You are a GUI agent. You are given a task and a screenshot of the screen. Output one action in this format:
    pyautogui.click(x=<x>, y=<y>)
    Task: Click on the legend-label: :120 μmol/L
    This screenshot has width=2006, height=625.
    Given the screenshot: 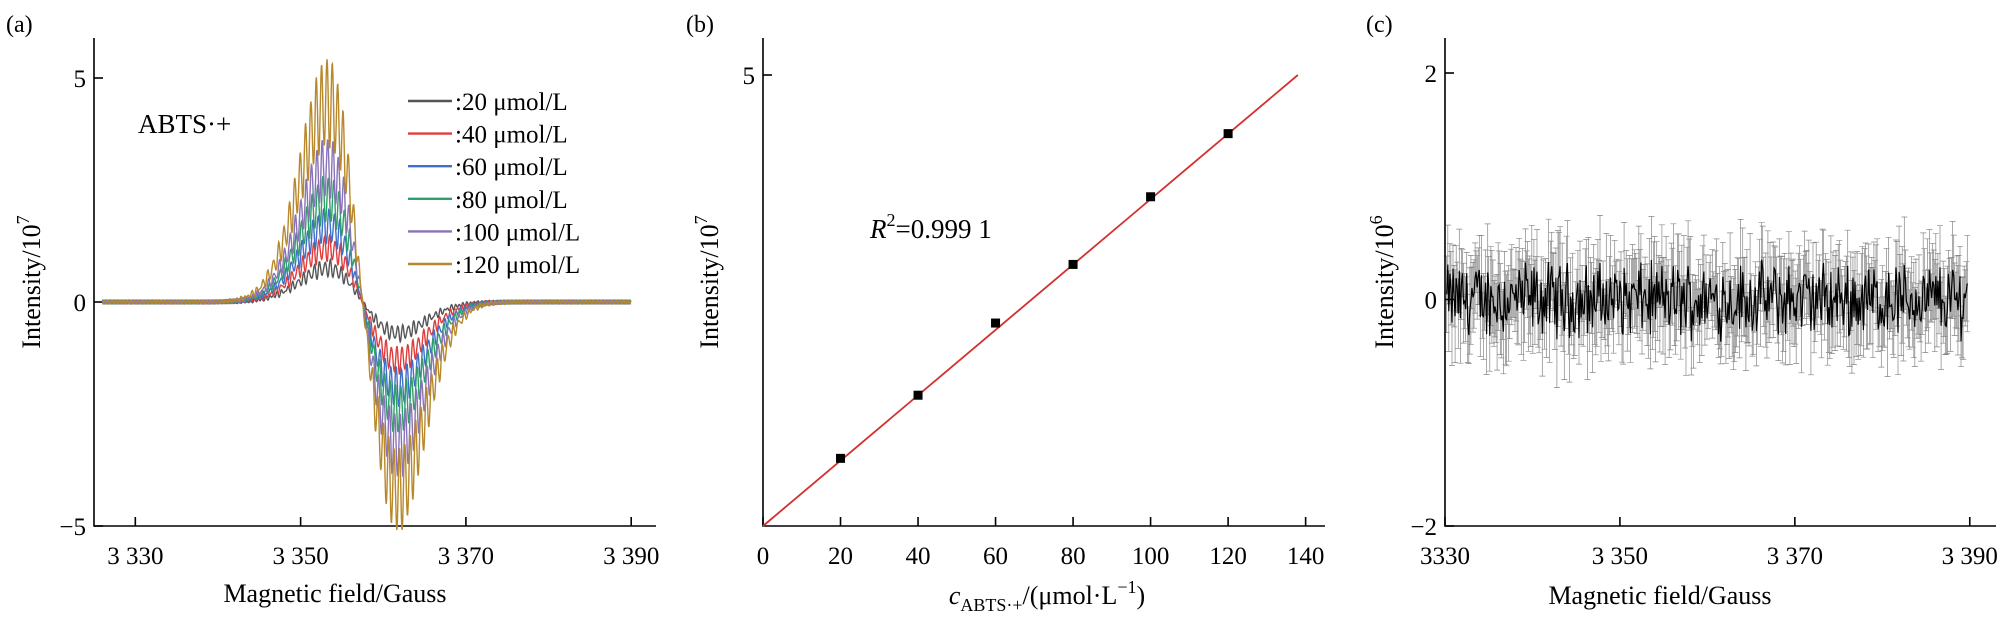 What is the action you would take?
    pyautogui.click(x=517, y=265)
    